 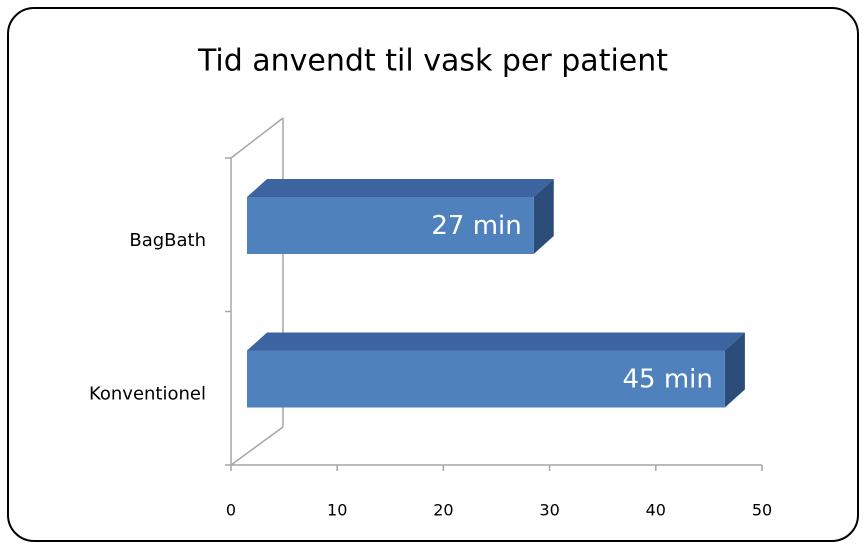 What do you see at coordinates (656, 510) in the screenshot?
I see `x-tick-label: 40` at bounding box center [656, 510].